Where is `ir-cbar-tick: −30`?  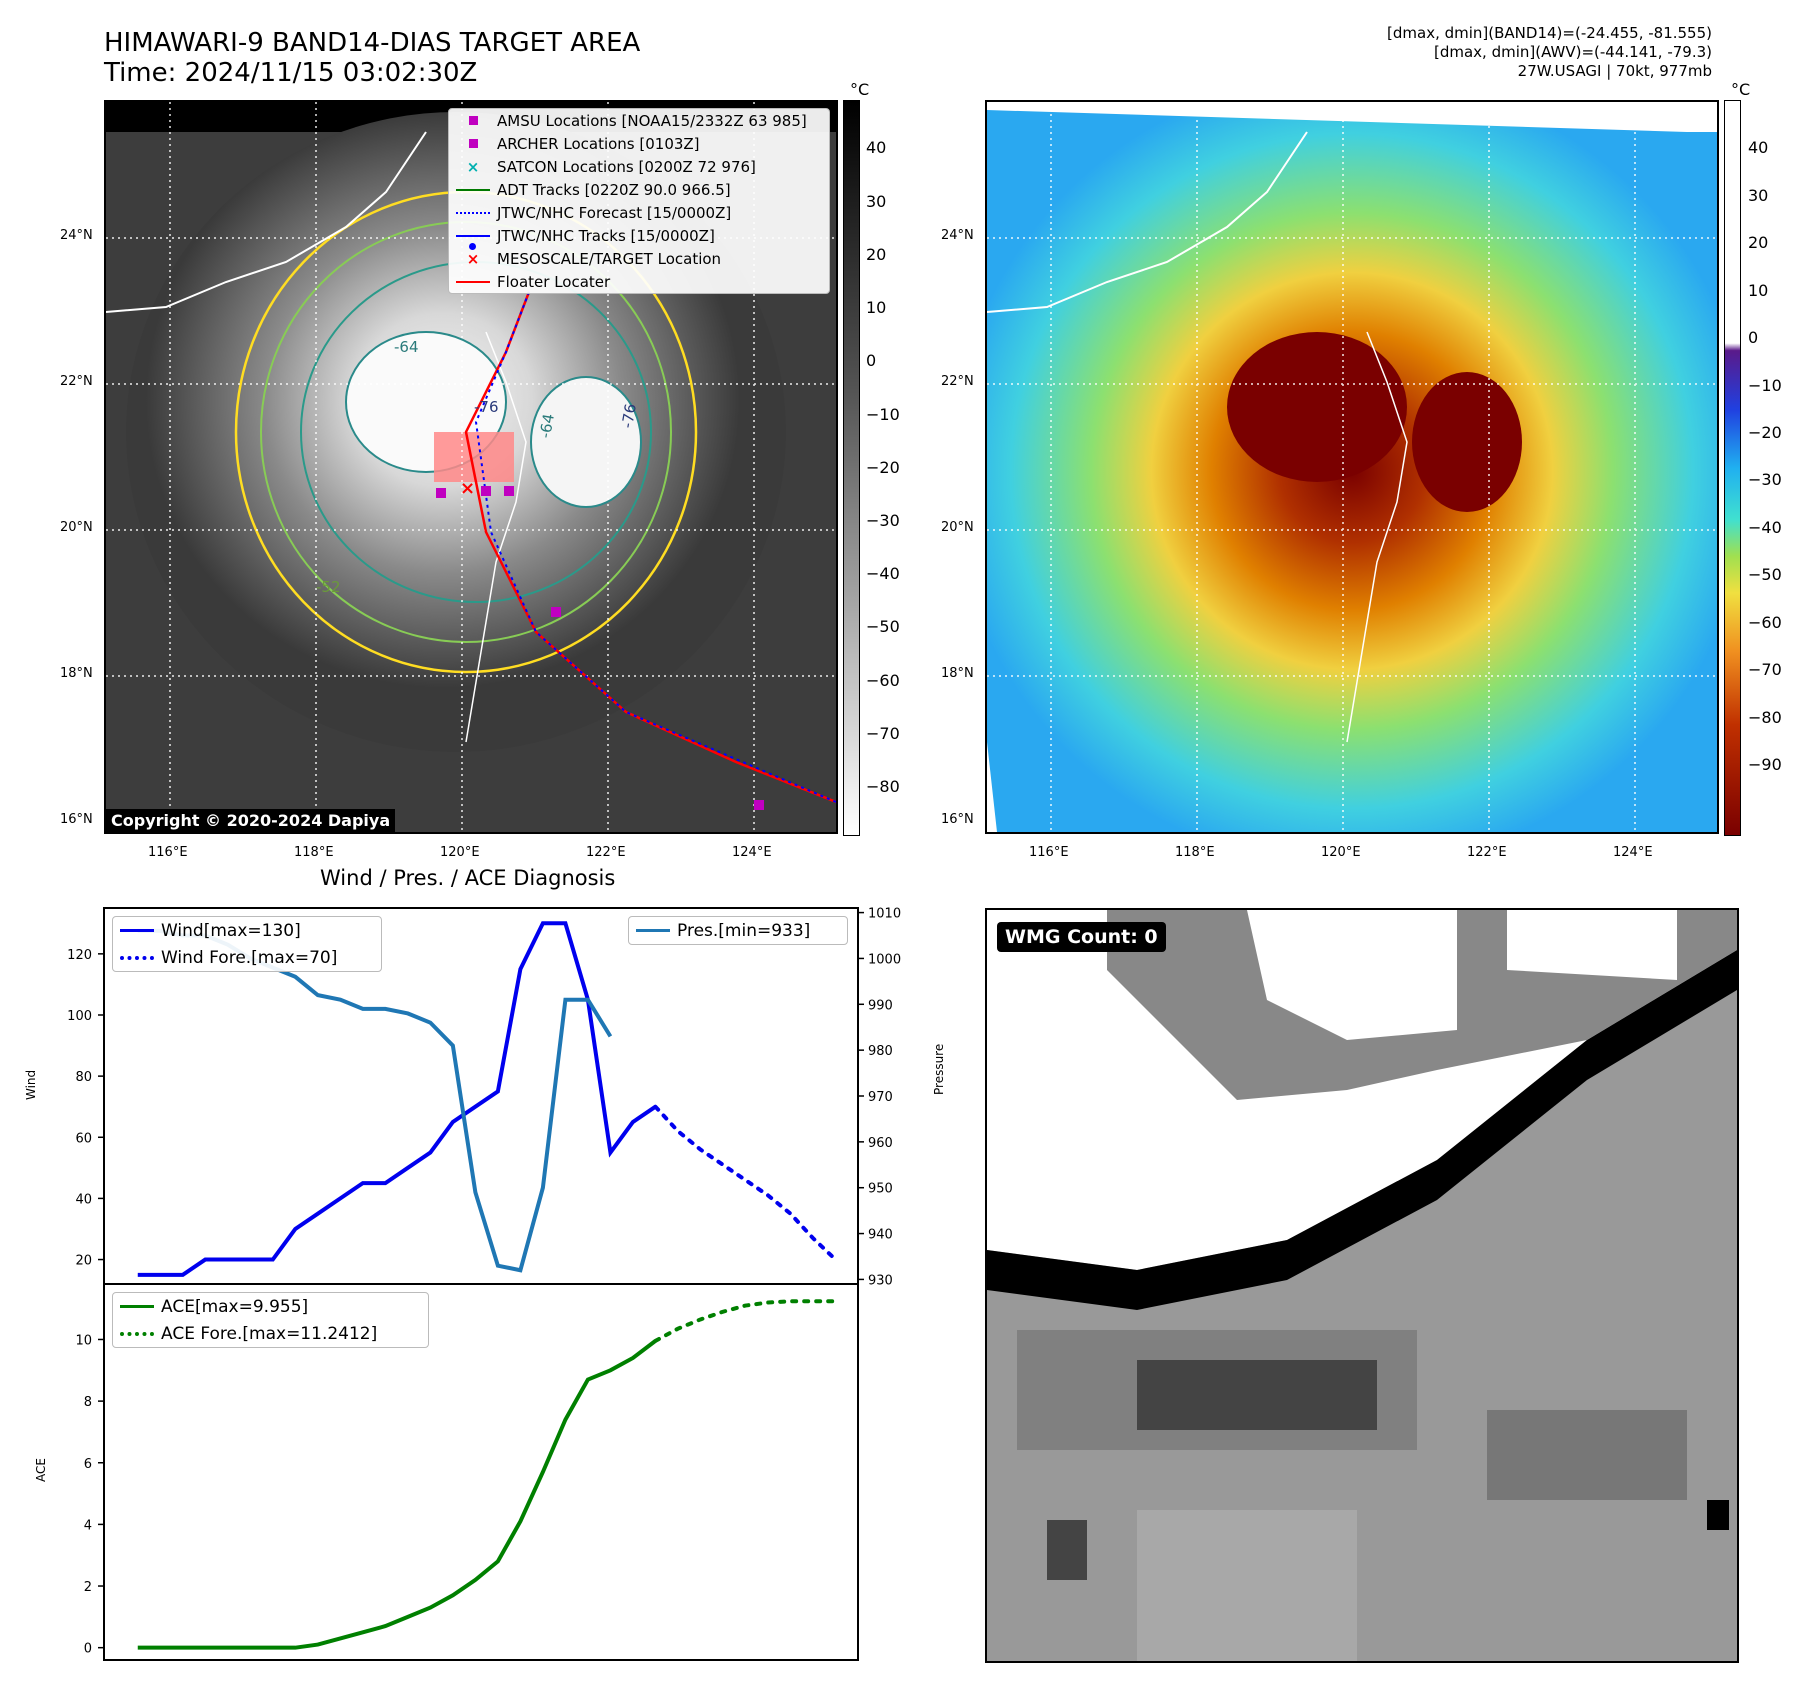
ir-cbar-tick: −30 is located at coordinates (883, 520).